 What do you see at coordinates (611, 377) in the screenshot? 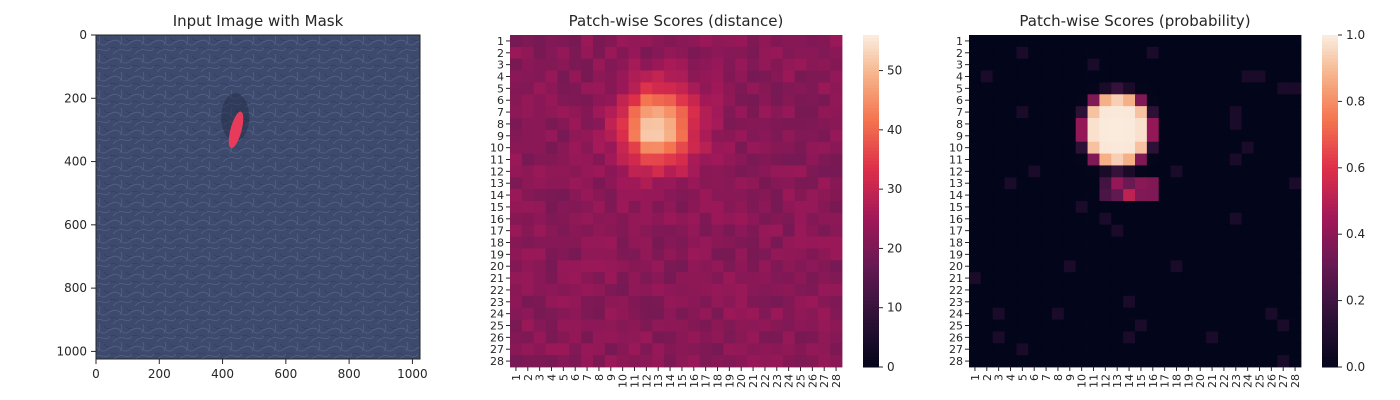
I see `x-tick-label: 9` at bounding box center [611, 377].